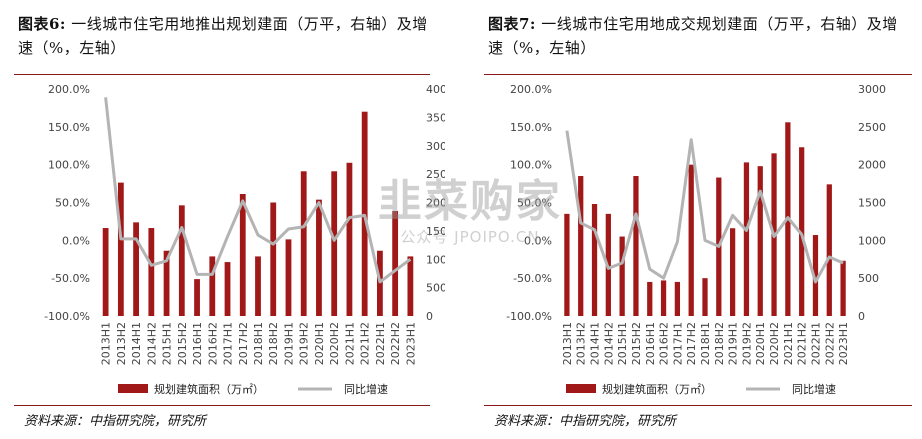 Image resolution: width=922 pixels, height=439 pixels. Describe the element at coordinates (512, 24) in the screenshot. I see `figure-number: 图表7:` at that location.